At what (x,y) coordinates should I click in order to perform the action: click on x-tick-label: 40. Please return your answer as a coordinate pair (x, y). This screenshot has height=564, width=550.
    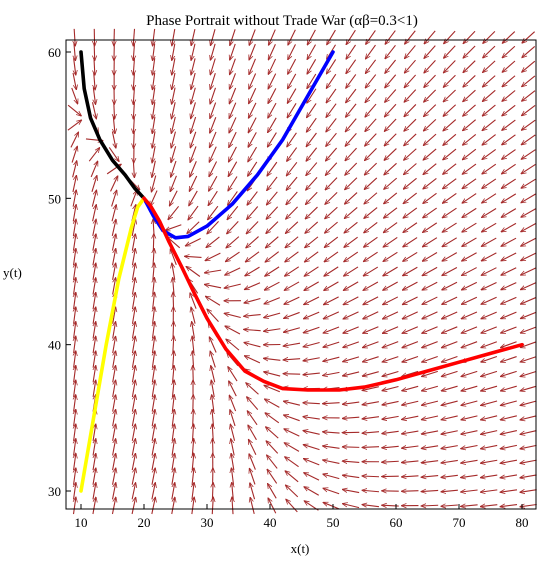
    Looking at the image, I should click on (270, 522).